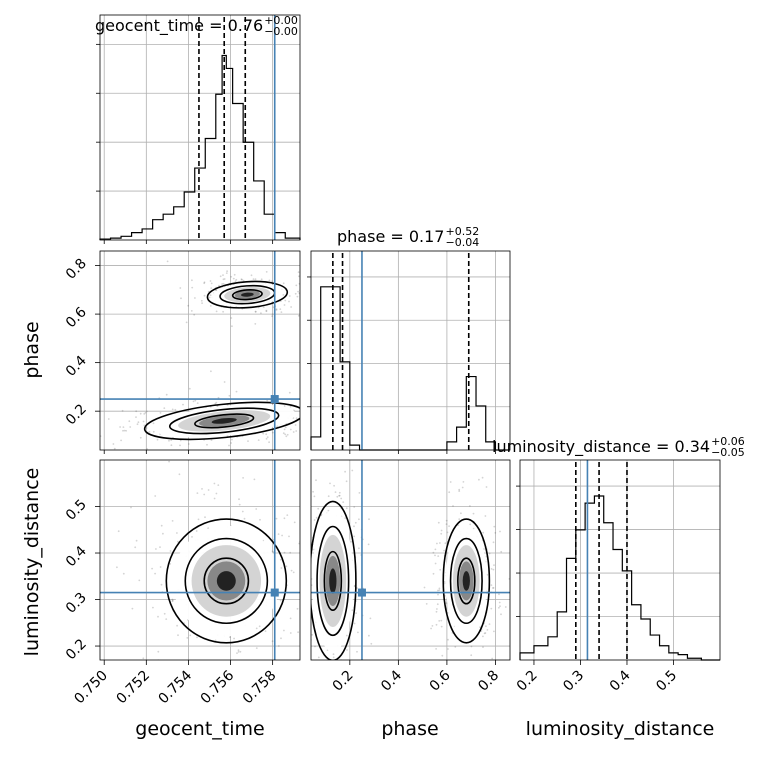  Describe the element at coordinates (527, 681) in the screenshot. I see `x-tick-label: 0.2` at that location.